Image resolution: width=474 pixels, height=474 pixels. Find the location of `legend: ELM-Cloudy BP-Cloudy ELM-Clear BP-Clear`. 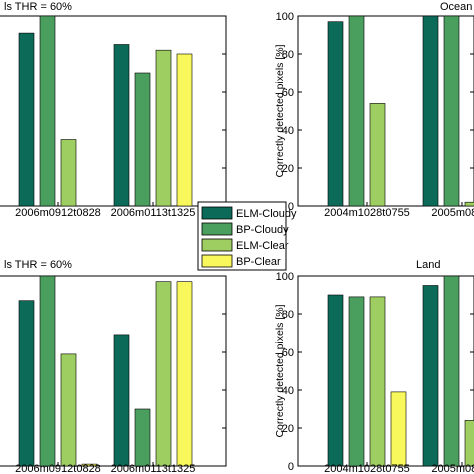

legend: ELM-Cloudy BP-Cloudy ELM-Clear BP-Clear is located at coordinates (247, 236).